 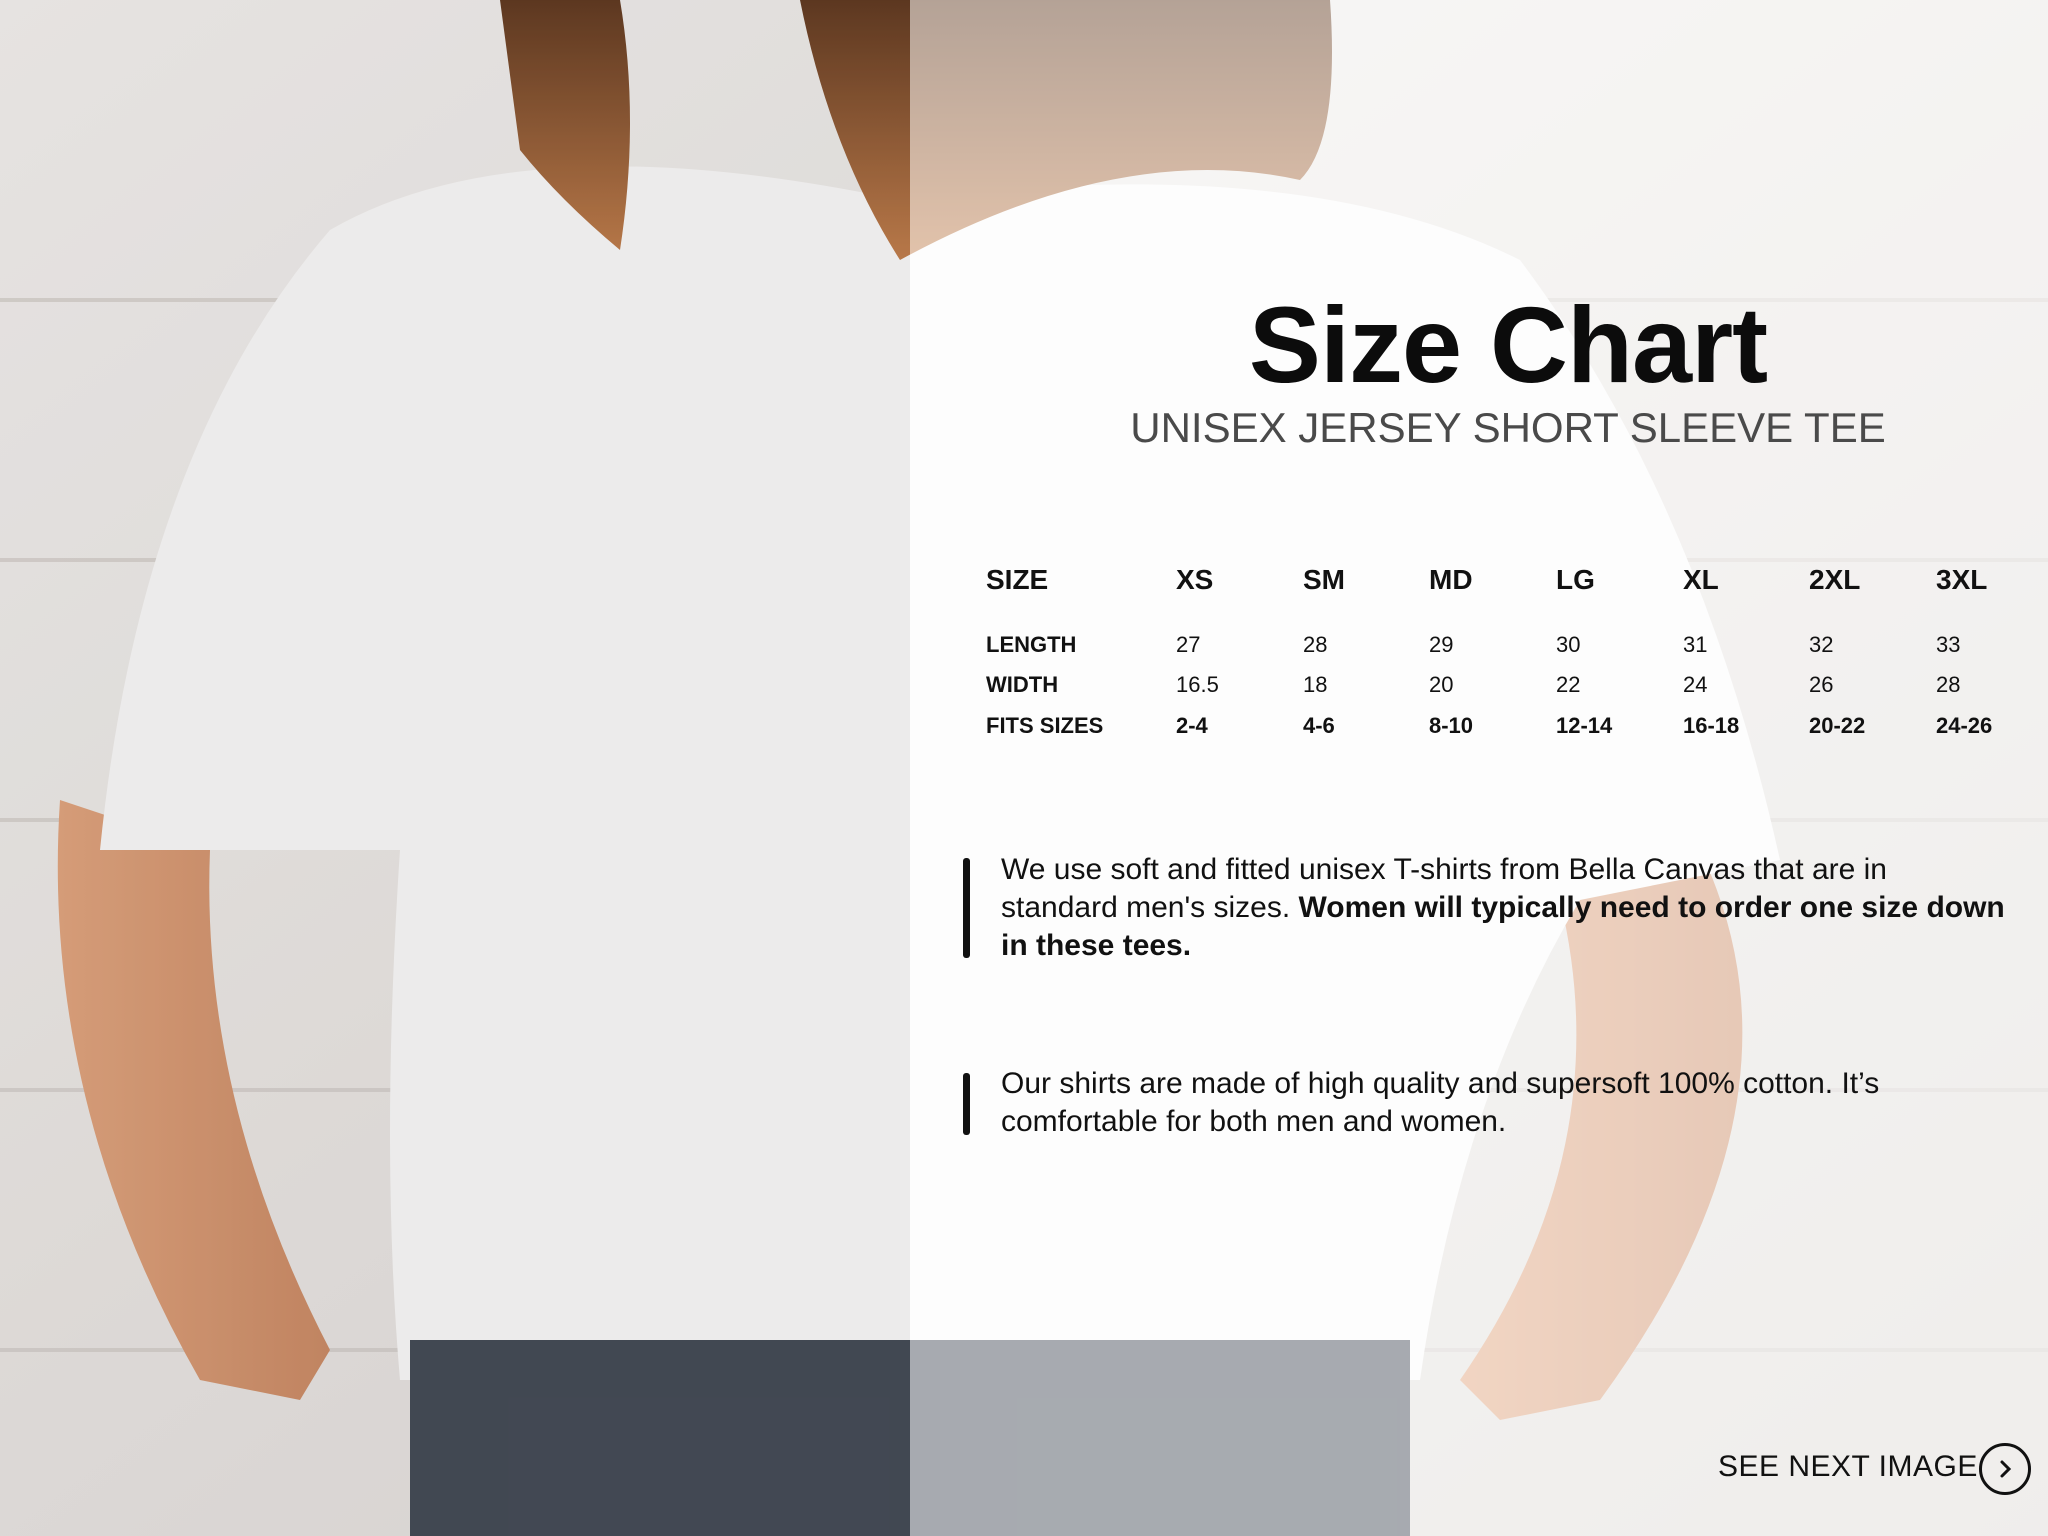 I want to click on table-cell: 26, so click(x=1821, y=684).